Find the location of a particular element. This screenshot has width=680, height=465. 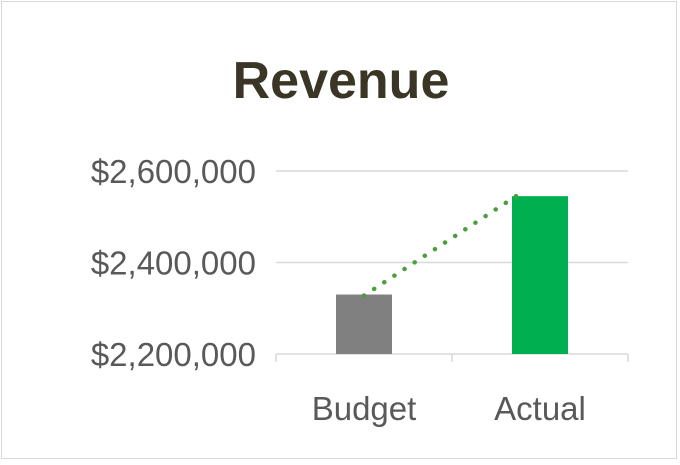

connector-dotted-line is located at coordinates (440, 245).